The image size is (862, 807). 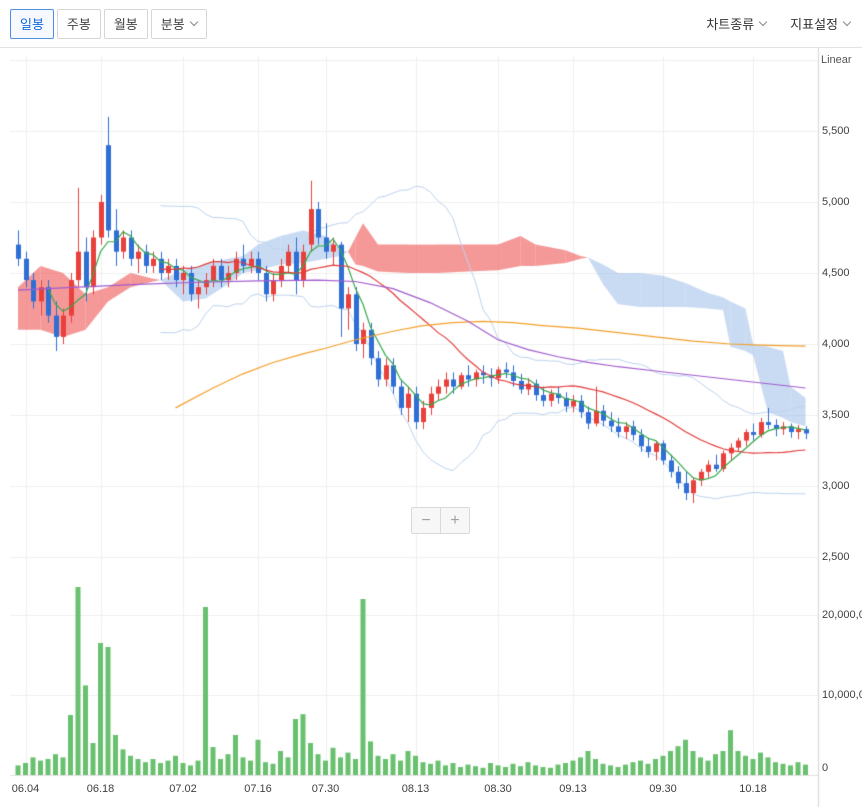 I want to click on chart-type-menu: 차트종류, so click(x=737, y=23).